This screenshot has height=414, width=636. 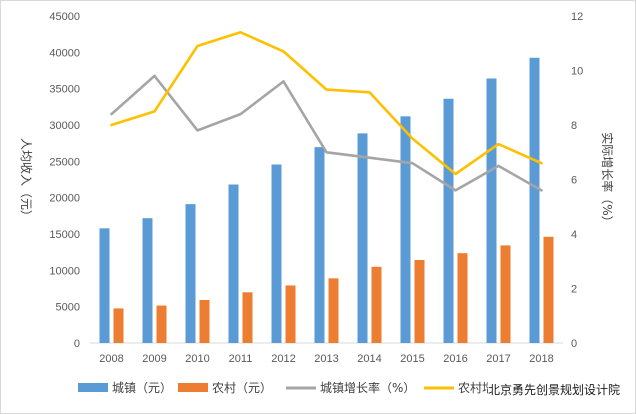 I want to click on x-tick-label: 2011, so click(x=241, y=359).